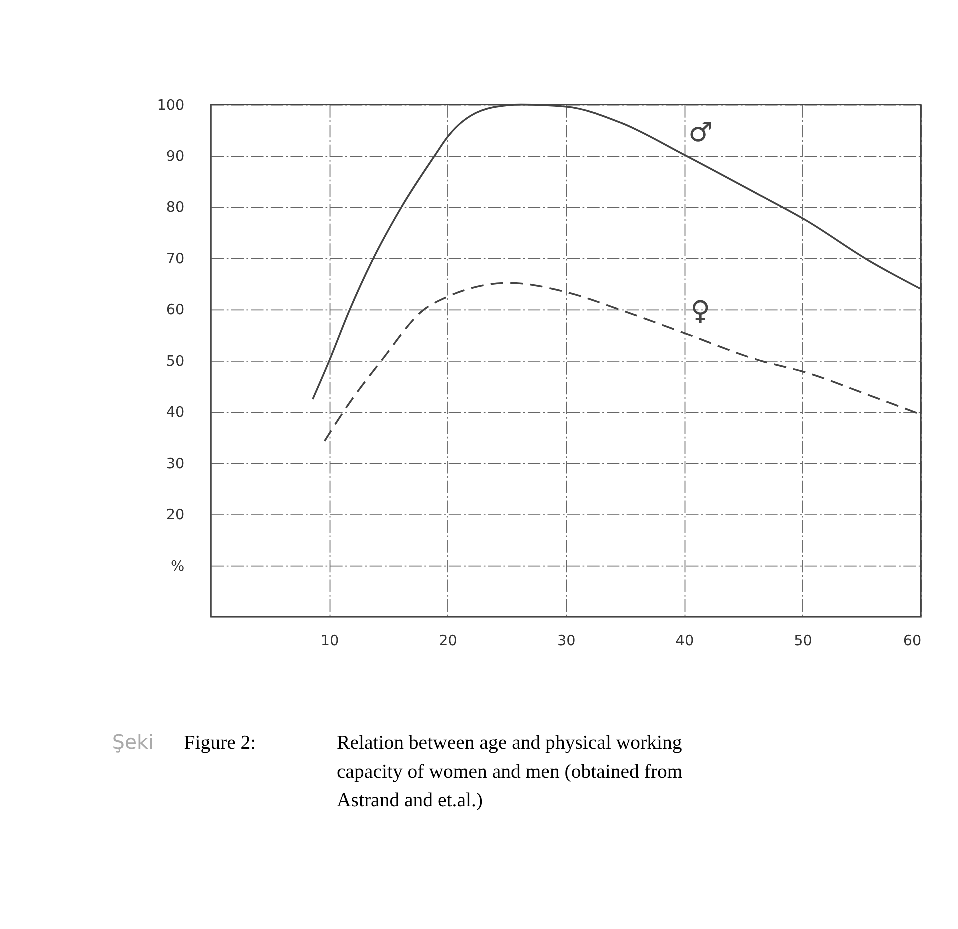  Describe the element at coordinates (175, 259) in the screenshot. I see `y-tick-label: 70` at that location.